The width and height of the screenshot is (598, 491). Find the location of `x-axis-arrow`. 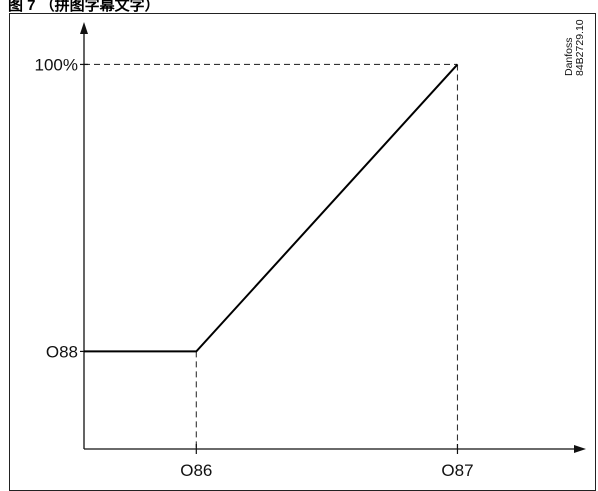

x-axis-arrow is located at coordinates (580, 449).